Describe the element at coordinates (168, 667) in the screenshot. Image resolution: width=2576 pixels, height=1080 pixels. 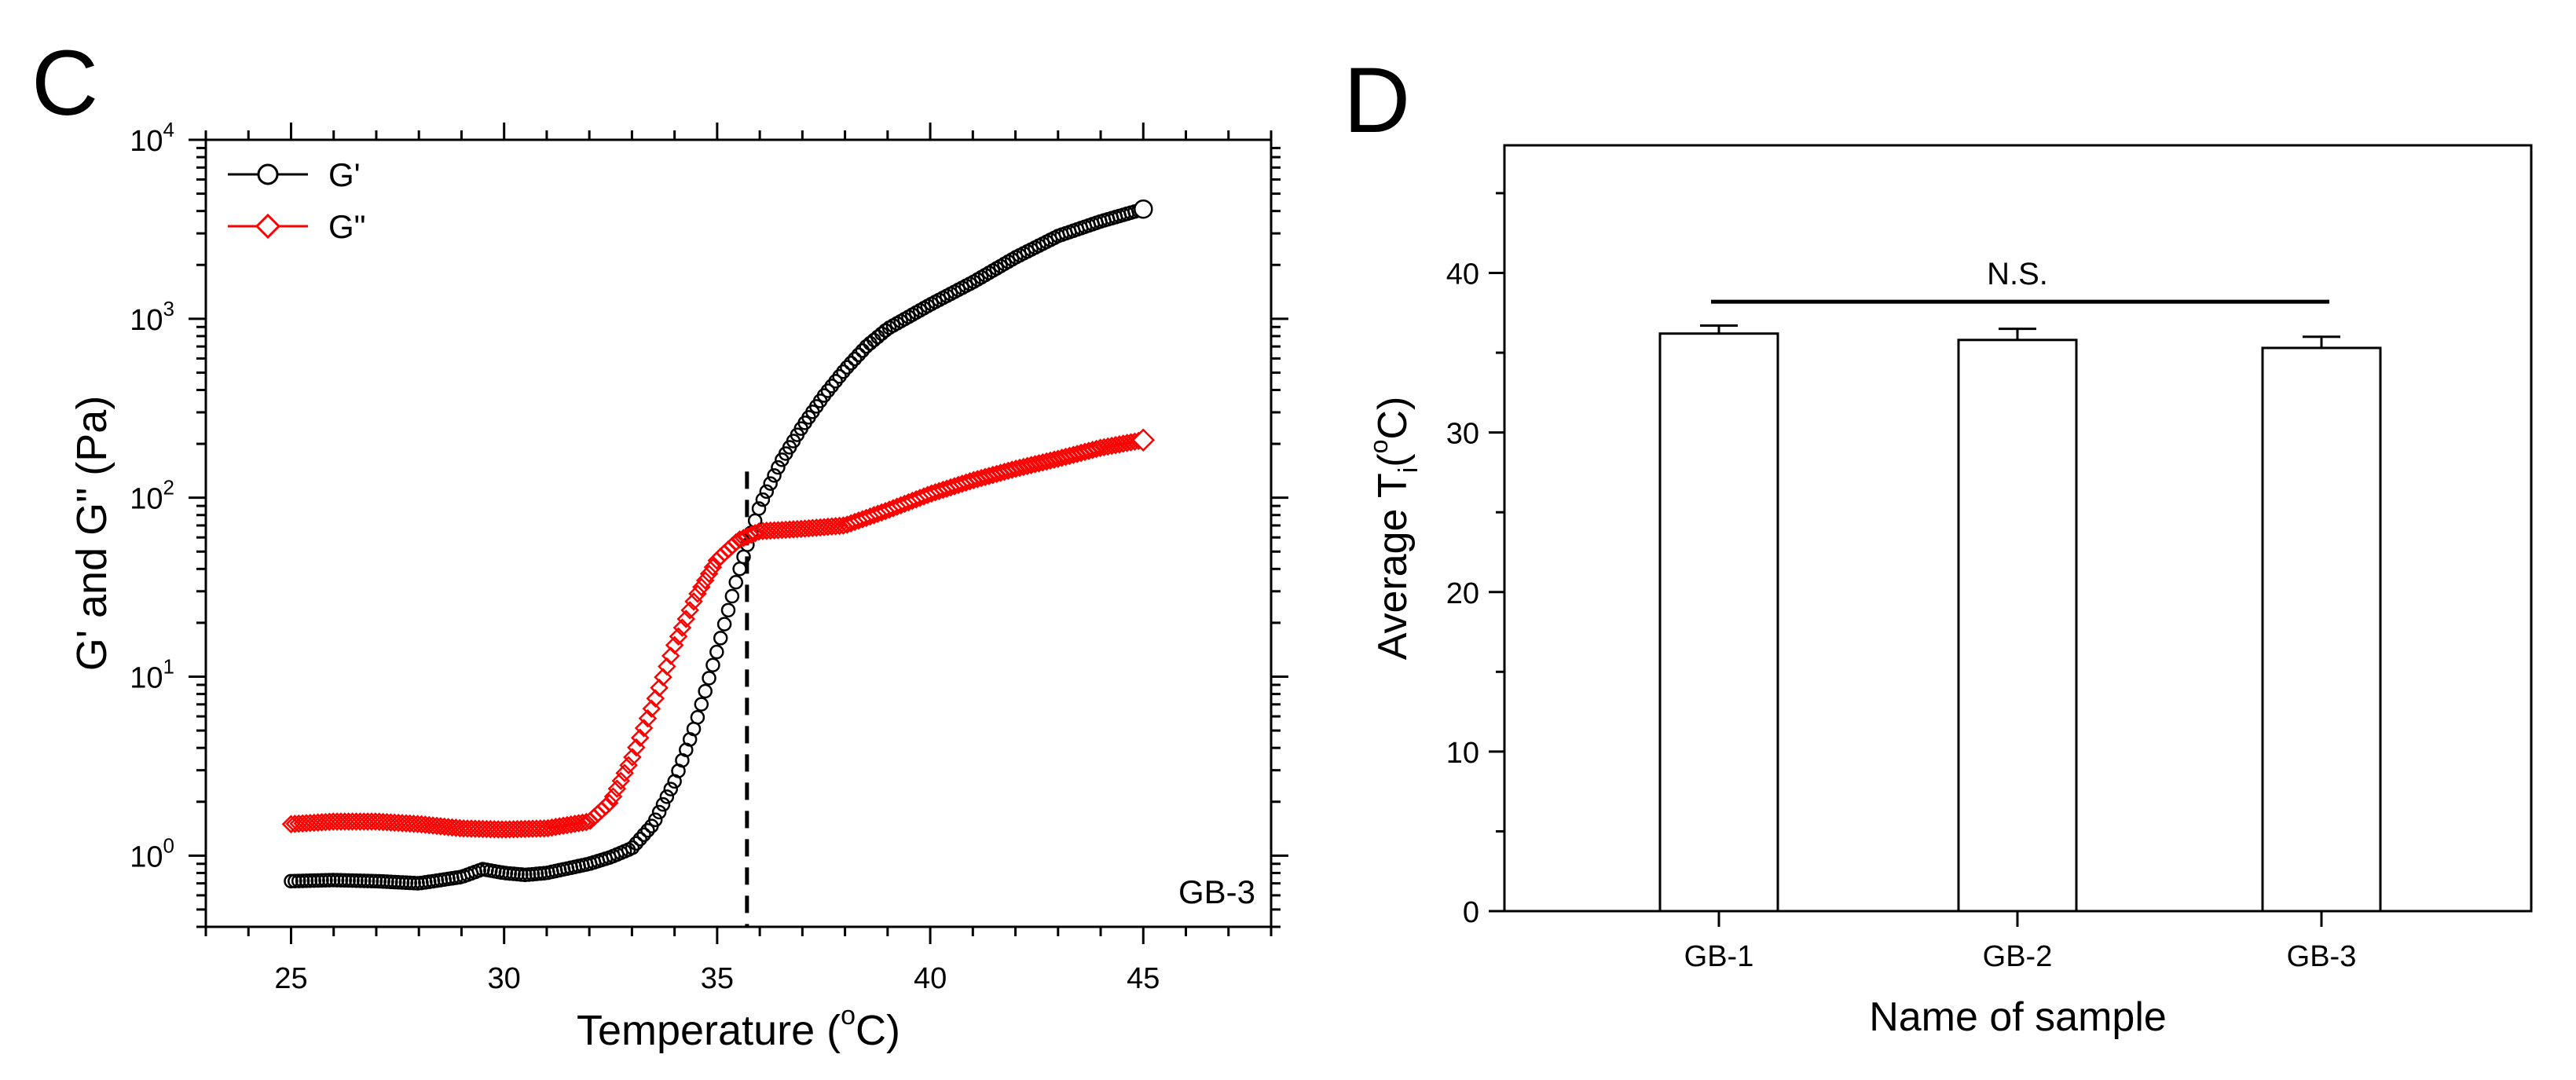
I see `c-y-tick-exp: 1` at that location.